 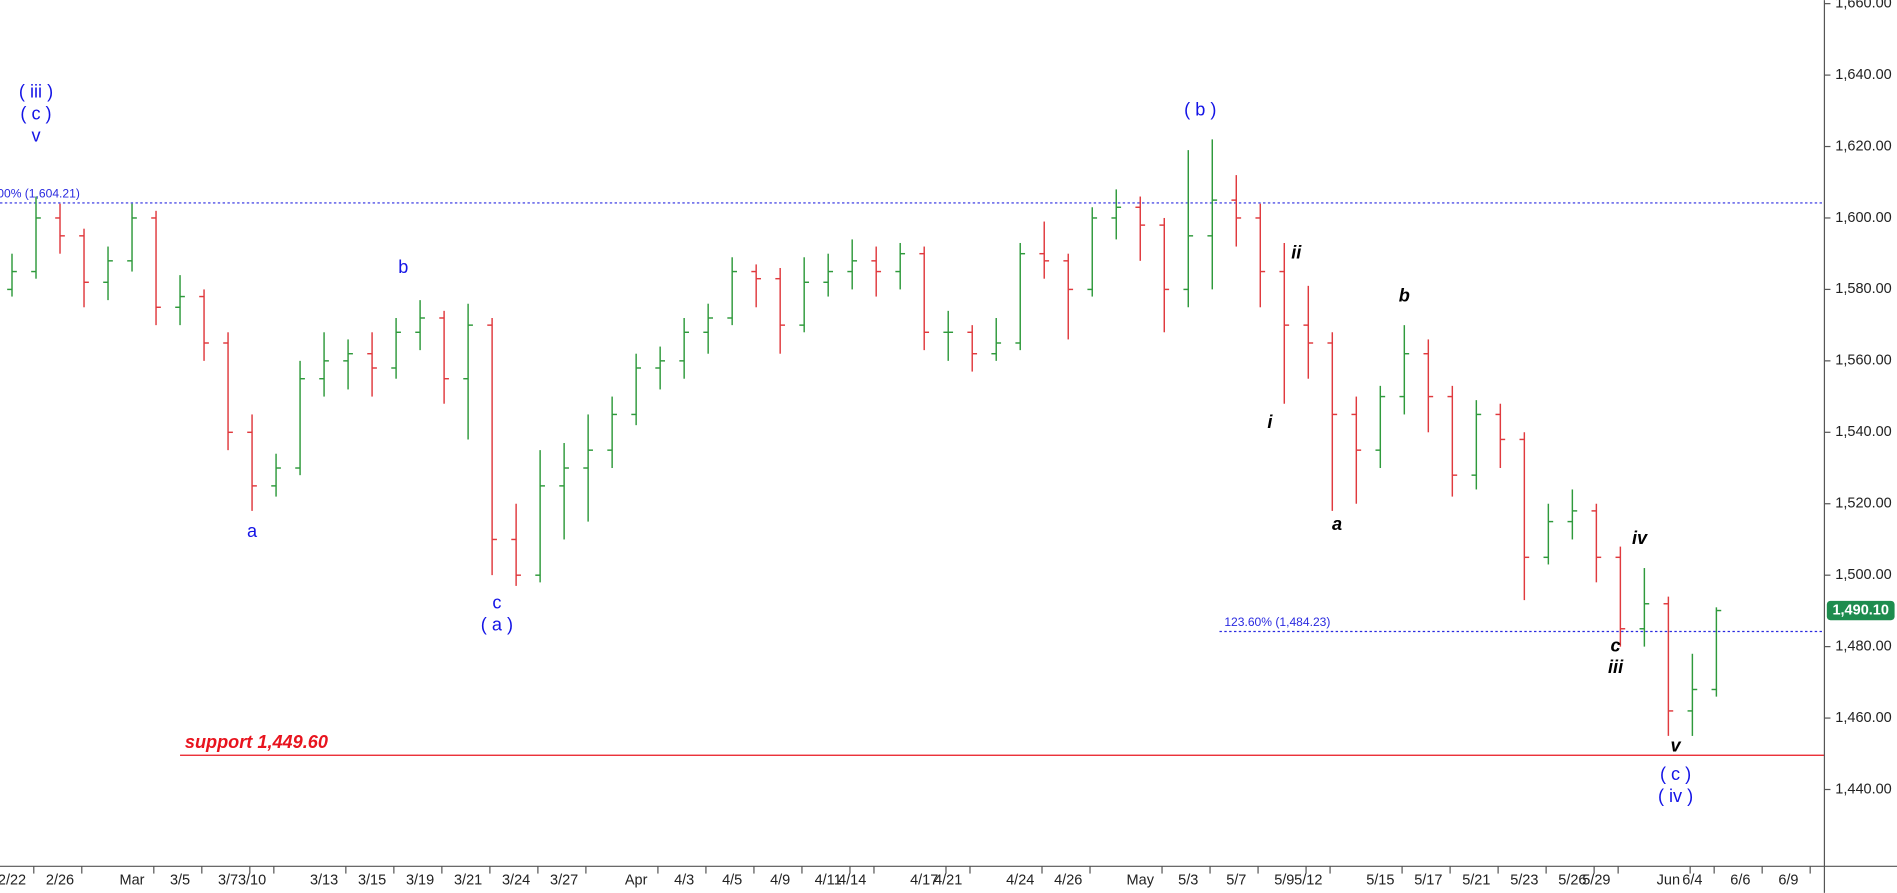 What do you see at coordinates (36, 92) in the screenshot?
I see `wave-label: ( iii )` at bounding box center [36, 92].